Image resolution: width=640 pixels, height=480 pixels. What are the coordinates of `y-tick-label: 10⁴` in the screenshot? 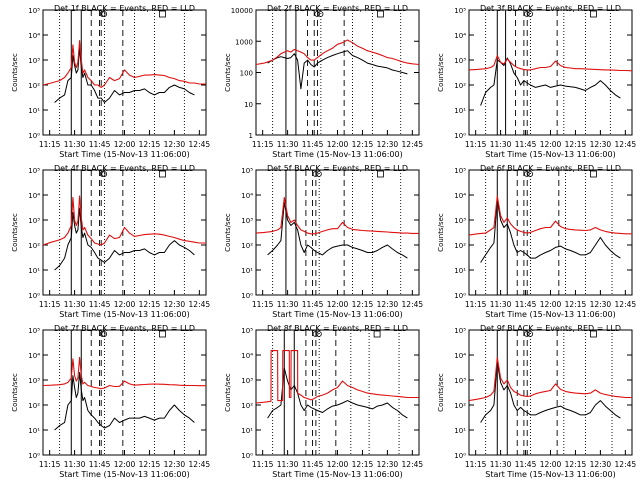 It's located at (460, 356).